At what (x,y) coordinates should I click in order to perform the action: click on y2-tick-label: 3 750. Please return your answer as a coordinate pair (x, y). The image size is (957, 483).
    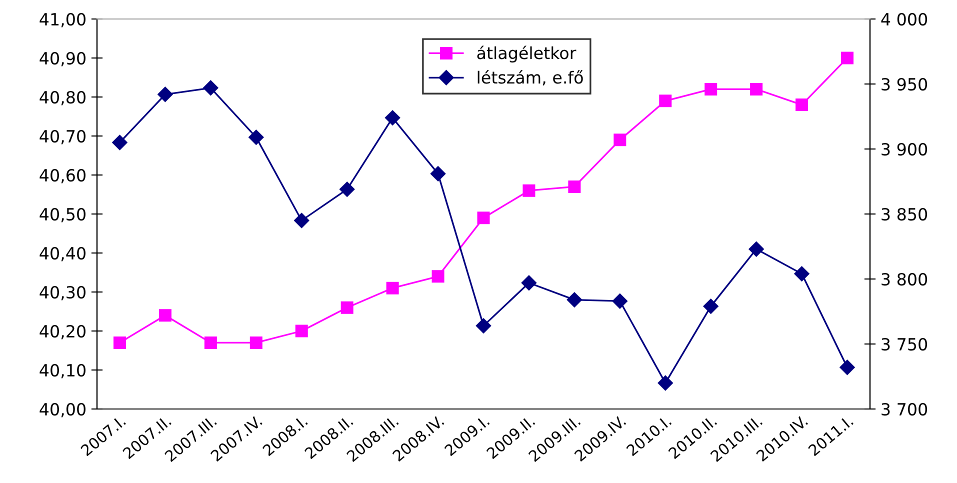
    Looking at the image, I should click on (905, 344).